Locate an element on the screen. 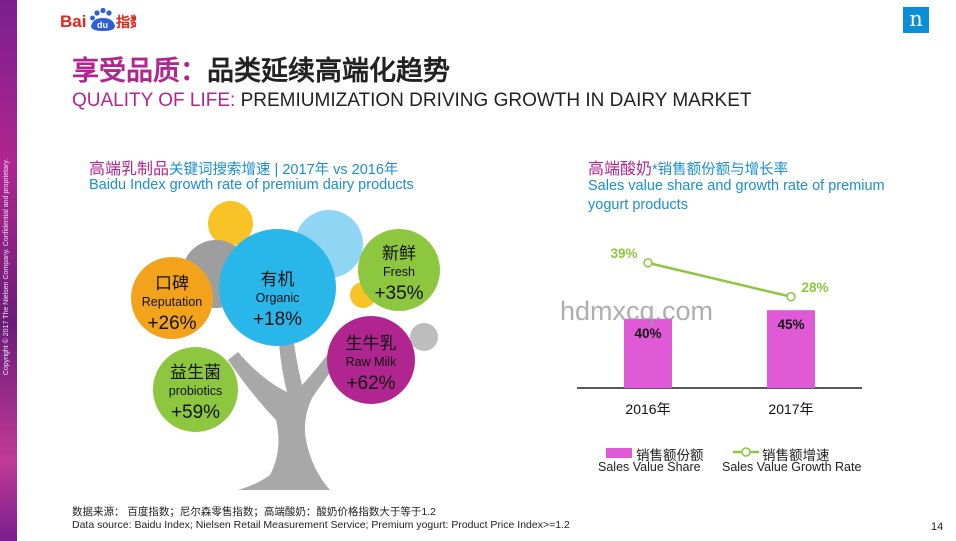 This screenshot has height=541, width=956. bubble-label-en: Reputation is located at coordinates (172, 302).